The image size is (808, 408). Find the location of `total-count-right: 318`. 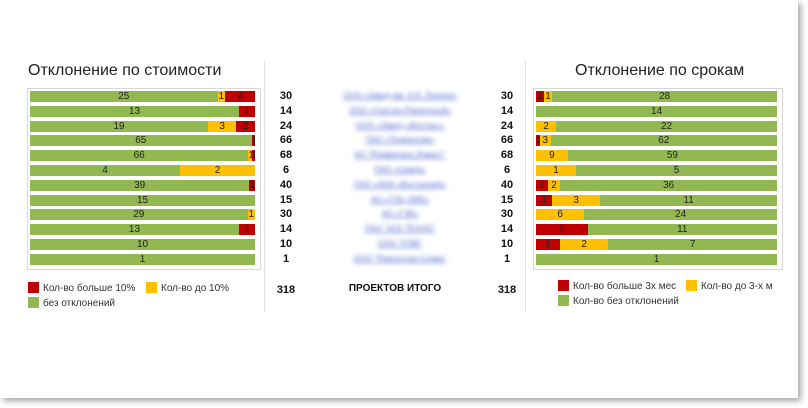

total-count-right: 318 is located at coordinates (507, 290).